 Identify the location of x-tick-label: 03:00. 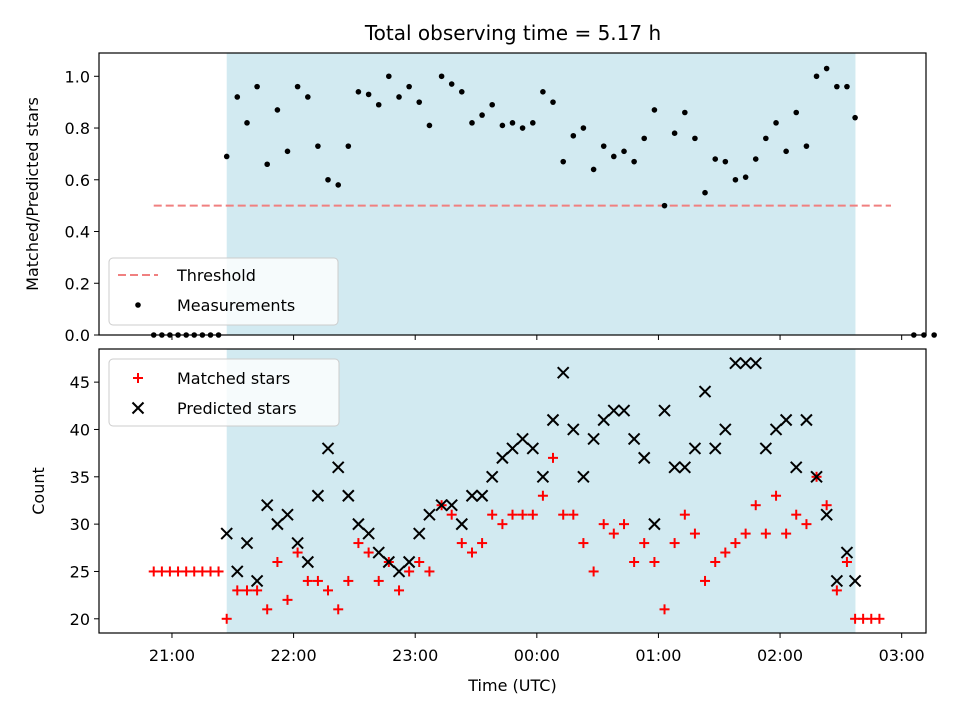
(902, 655).